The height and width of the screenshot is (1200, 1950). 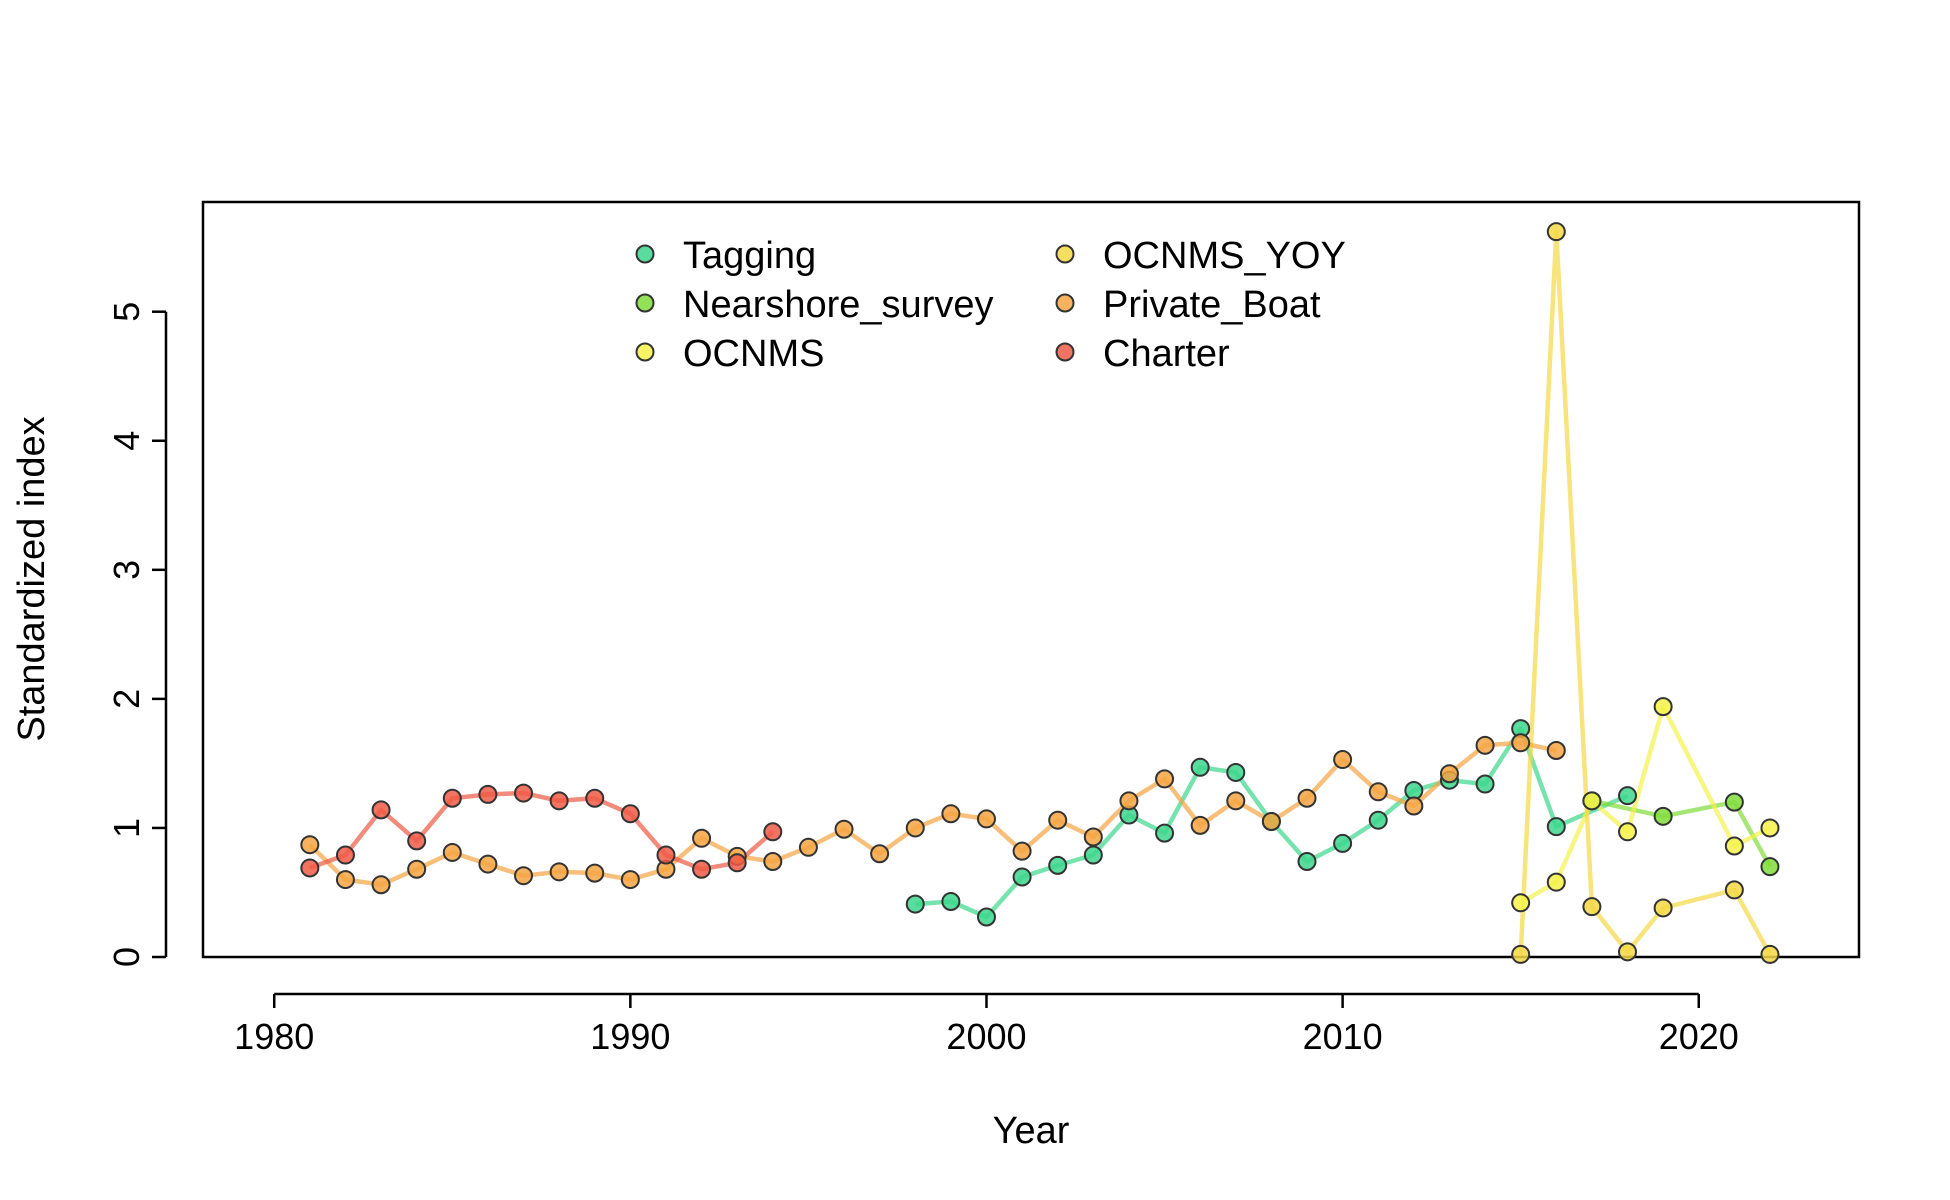 What do you see at coordinates (986, 1024) in the screenshot?
I see `x-axis: 1980 1990 2000 2010 2020` at bounding box center [986, 1024].